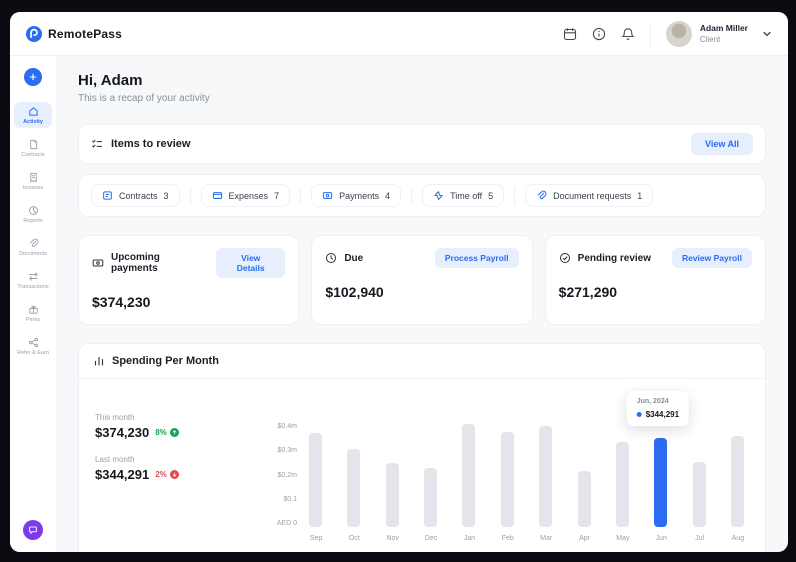 This screenshot has width=796, height=562. What do you see at coordinates (33, 155) in the screenshot?
I see `sidebar-item-label: Contracts` at bounding box center [33, 155].